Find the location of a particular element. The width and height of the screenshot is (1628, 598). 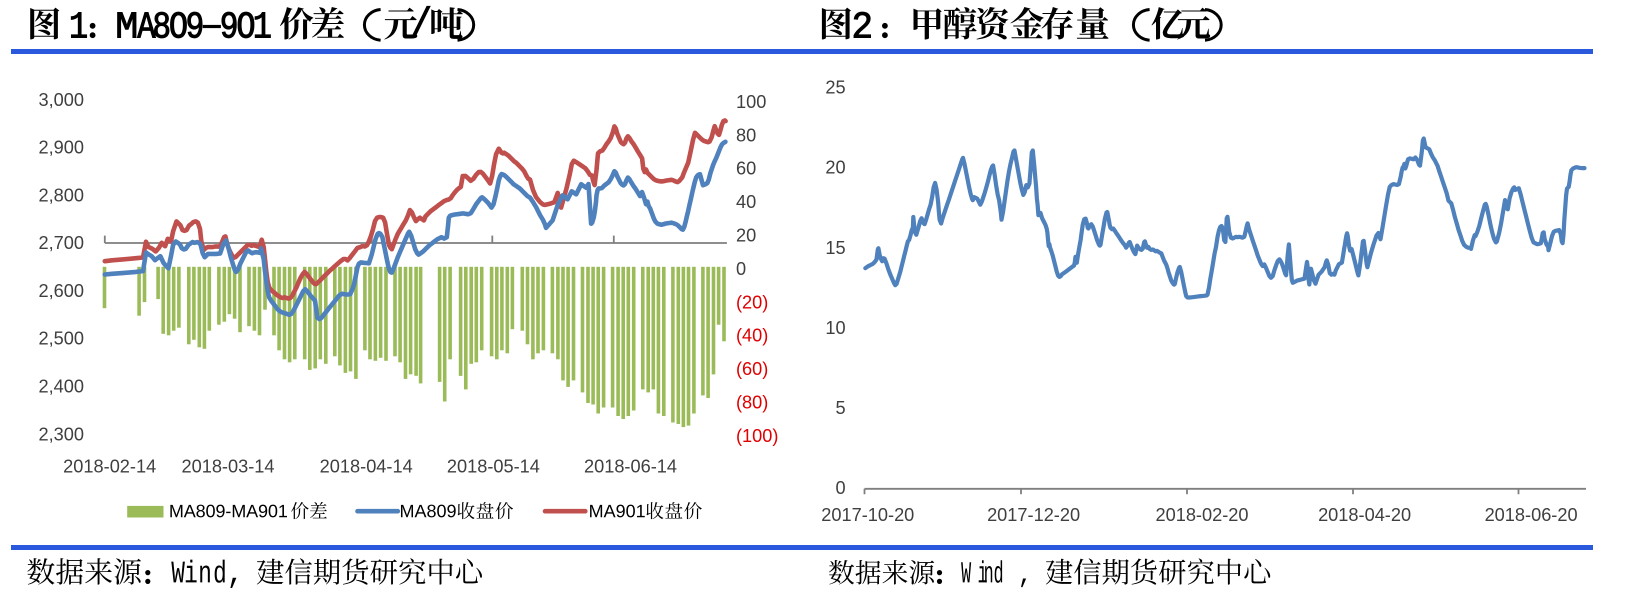

svg-text: 2017-12-20 is located at coordinates (1033, 515).